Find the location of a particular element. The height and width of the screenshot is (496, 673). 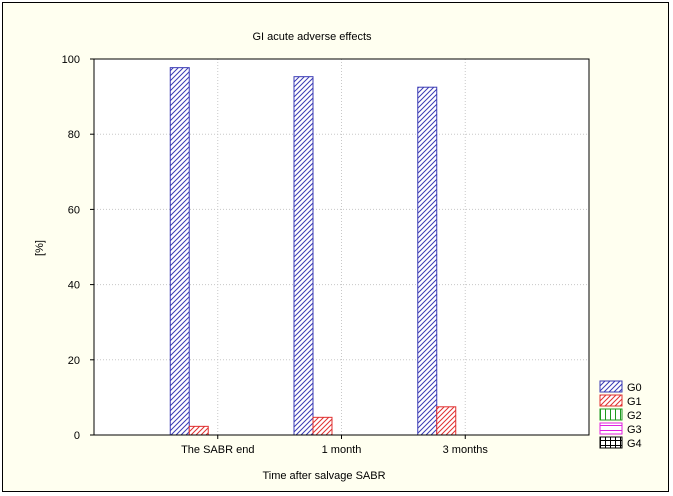

x-tick-label-1-month: 1 month is located at coordinates (342, 450).